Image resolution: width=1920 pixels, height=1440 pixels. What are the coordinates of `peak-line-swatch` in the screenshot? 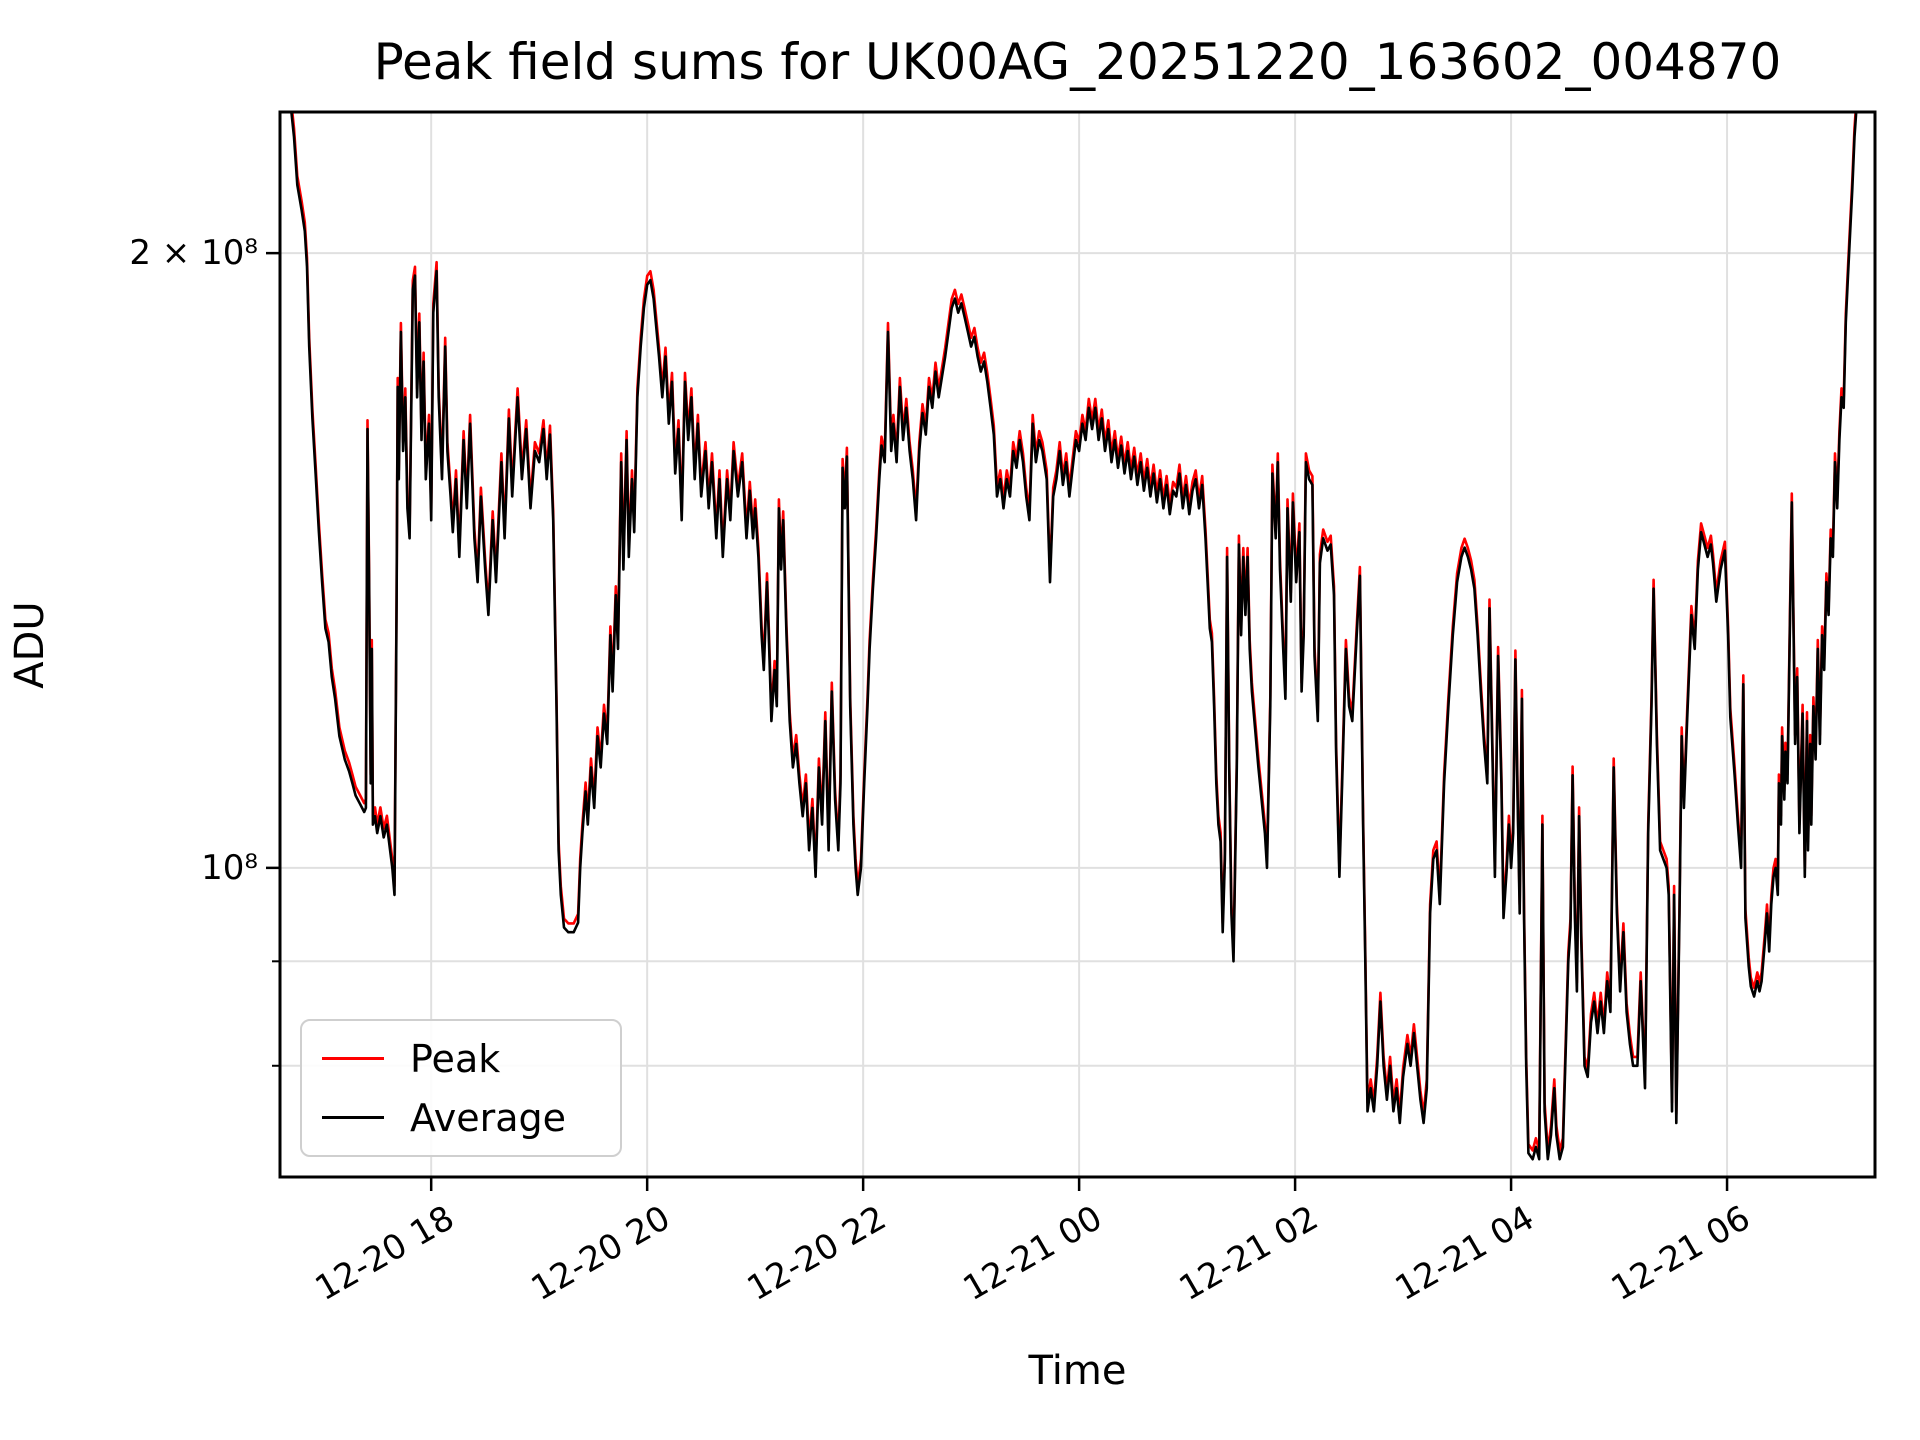 It's located at (353, 1058).